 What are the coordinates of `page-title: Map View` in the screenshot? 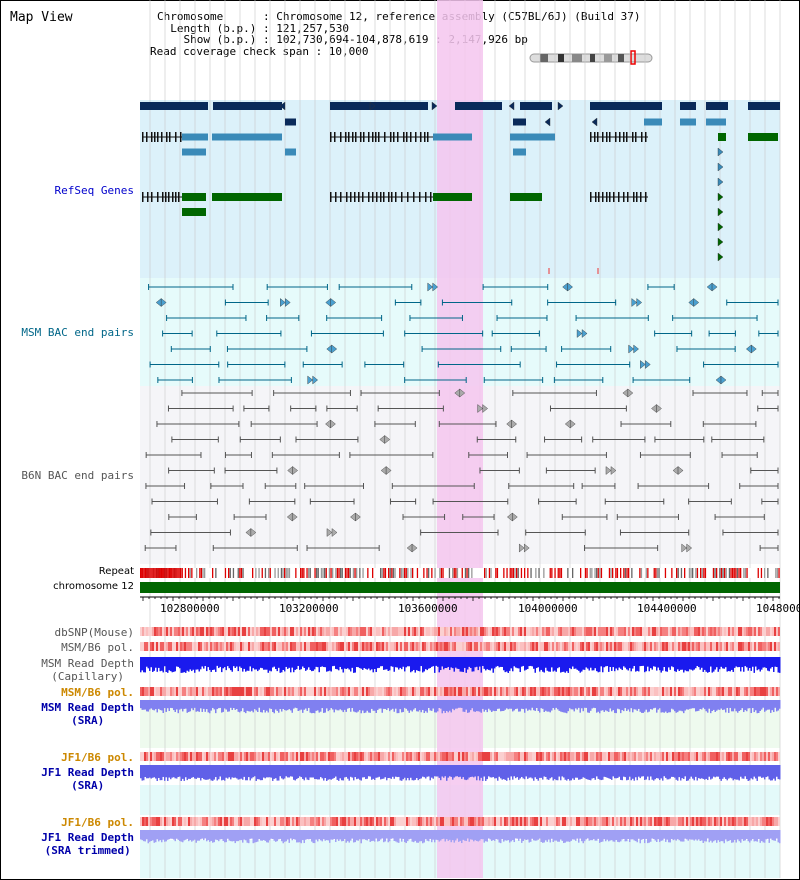 It's located at (41, 17).